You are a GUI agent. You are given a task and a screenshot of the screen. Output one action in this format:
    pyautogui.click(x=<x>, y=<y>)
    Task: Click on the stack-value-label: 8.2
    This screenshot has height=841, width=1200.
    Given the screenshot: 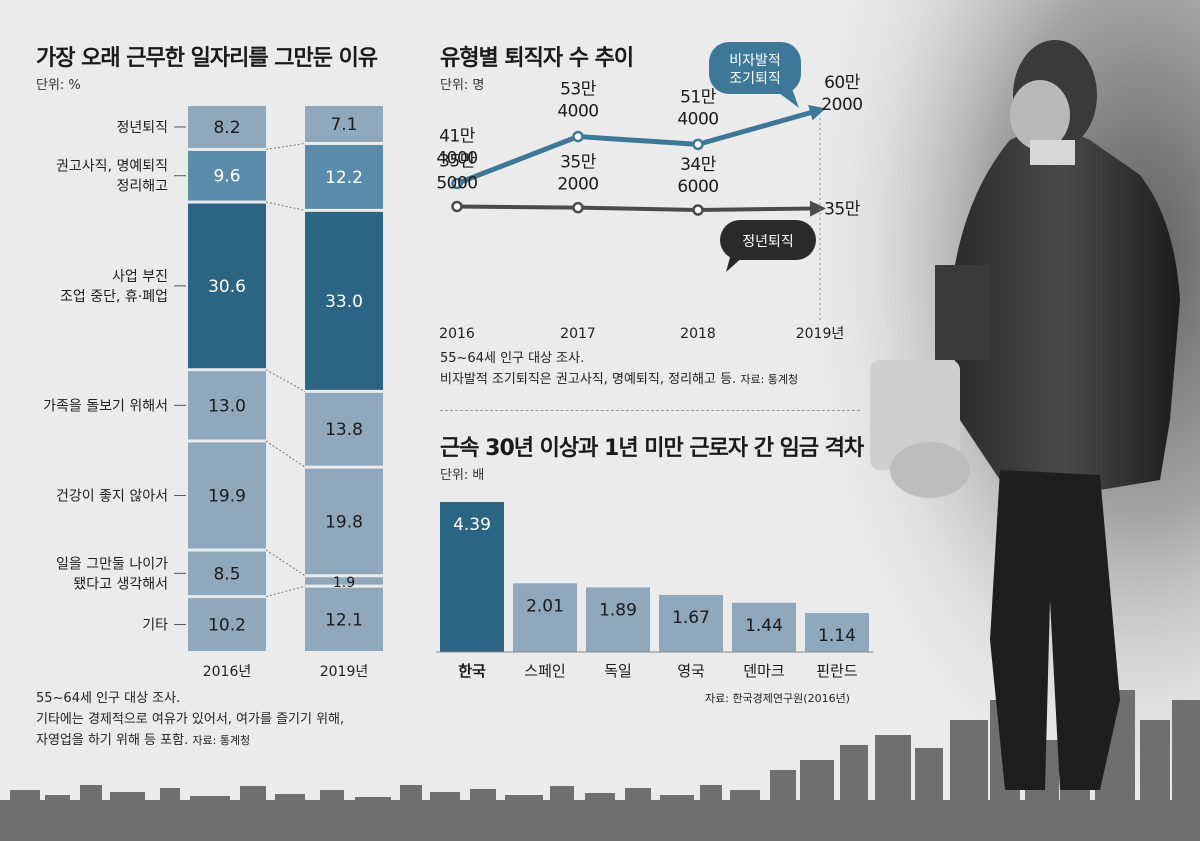 What is the action you would take?
    pyautogui.click(x=226, y=128)
    